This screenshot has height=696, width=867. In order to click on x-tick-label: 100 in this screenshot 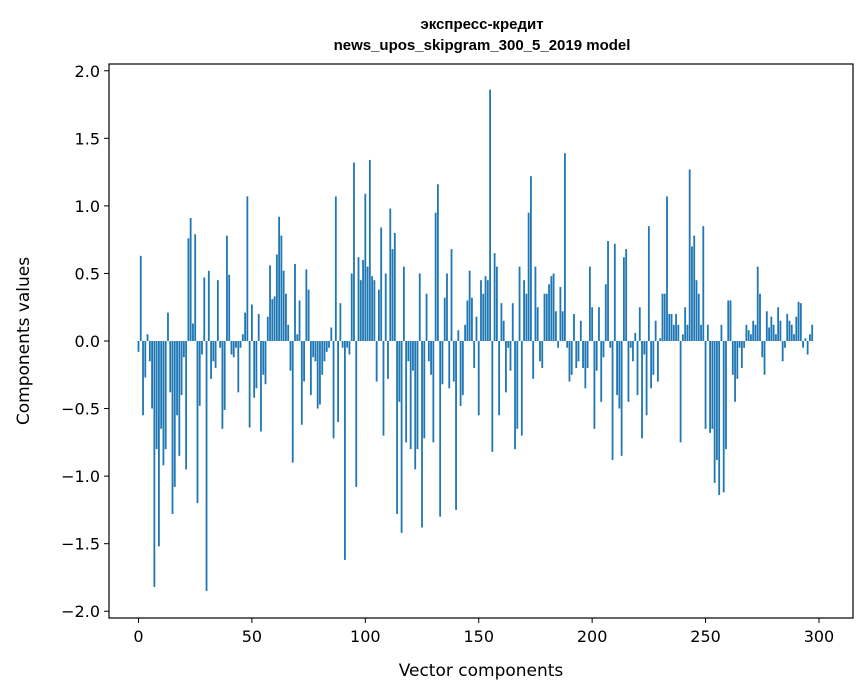, I will do `click(365, 636)`.